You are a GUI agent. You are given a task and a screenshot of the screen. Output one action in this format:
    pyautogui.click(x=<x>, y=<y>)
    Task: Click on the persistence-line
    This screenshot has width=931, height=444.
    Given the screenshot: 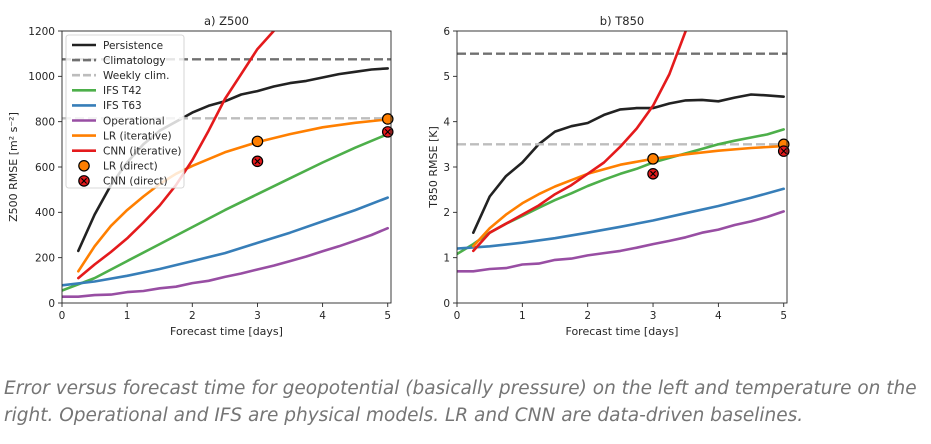 What is the action you would take?
    pyautogui.click(x=628, y=163)
    